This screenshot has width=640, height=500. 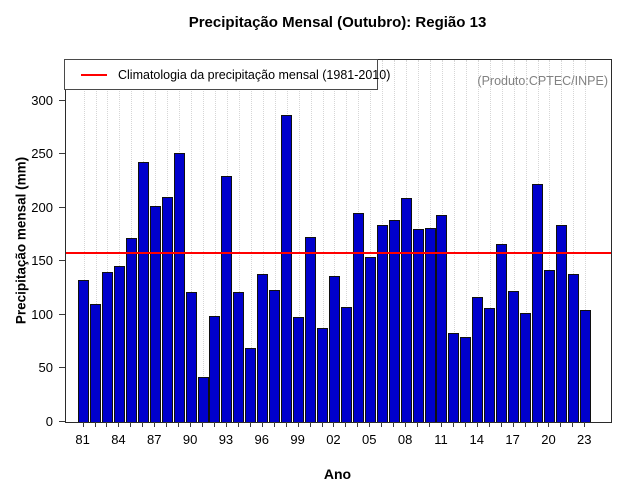 What do you see at coordinates (45, 368) in the screenshot?
I see `y-tick-label-50: 50` at bounding box center [45, 368].